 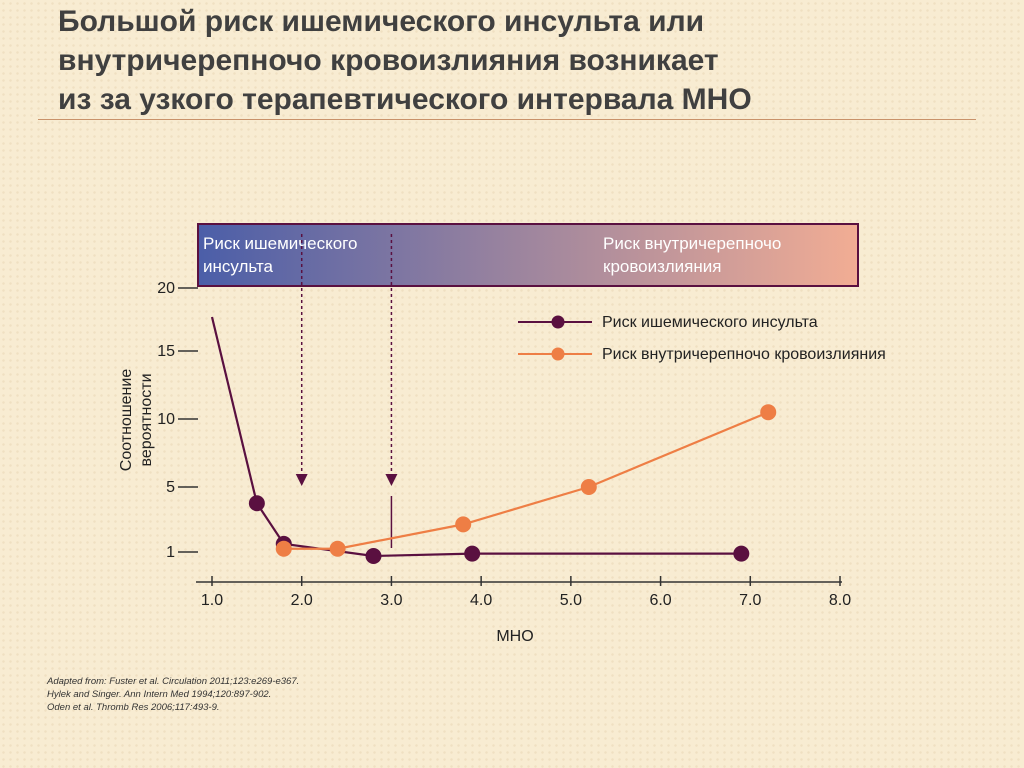 What do you see at coordinates (744, 354) in the screenshot?
I see `legend-label-hemorrhage: Риск внутричерепночо кровоизлияния` at bounding box center [744, 354].